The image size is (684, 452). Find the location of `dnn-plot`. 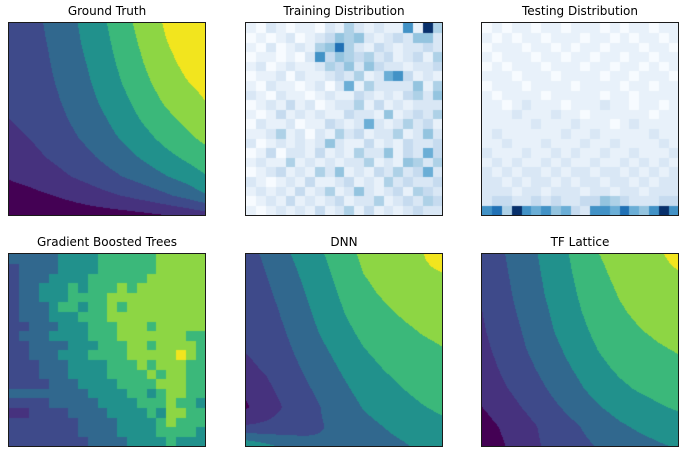

dnn-plot is located at coordinates (344, 350).